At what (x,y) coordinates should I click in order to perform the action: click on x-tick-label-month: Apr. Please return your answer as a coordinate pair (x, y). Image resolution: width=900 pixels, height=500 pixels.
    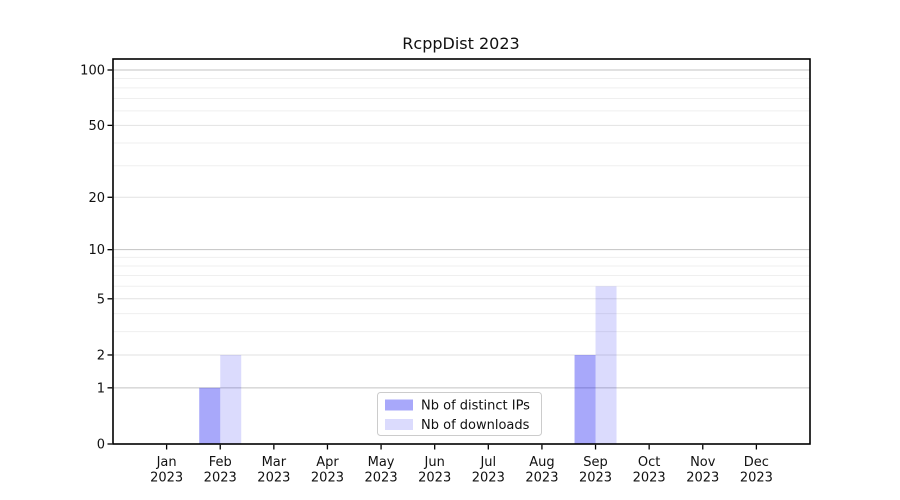
    Looking at the image, I should click on (327, 462).